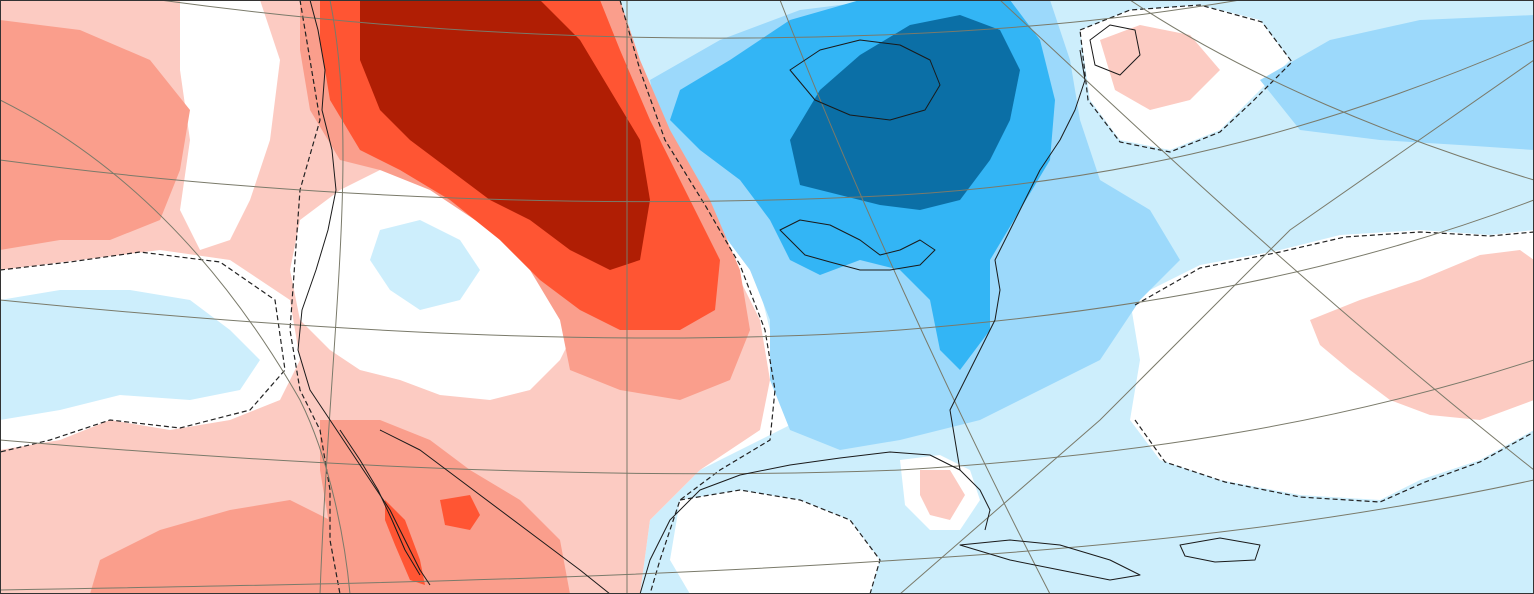 This screenshot has height=594, width=1534. I want to click on zero-contour-east, so click(697, 297).